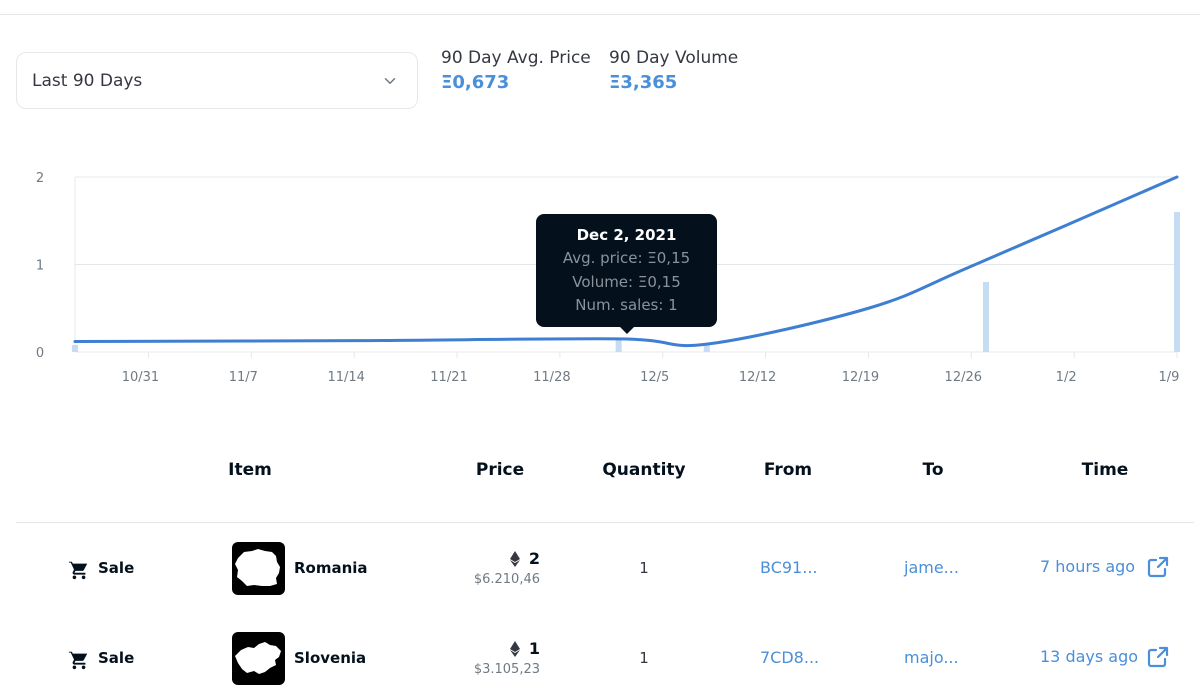  Describe the element at coordinates (500, 470) in the screenshot. I see `header-price: Price` at that location.